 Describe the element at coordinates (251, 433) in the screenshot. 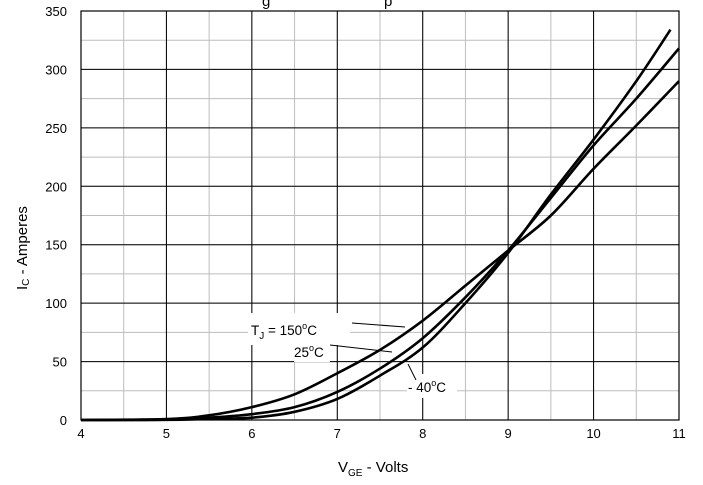

I see `x-tick-label: 6` at that location.